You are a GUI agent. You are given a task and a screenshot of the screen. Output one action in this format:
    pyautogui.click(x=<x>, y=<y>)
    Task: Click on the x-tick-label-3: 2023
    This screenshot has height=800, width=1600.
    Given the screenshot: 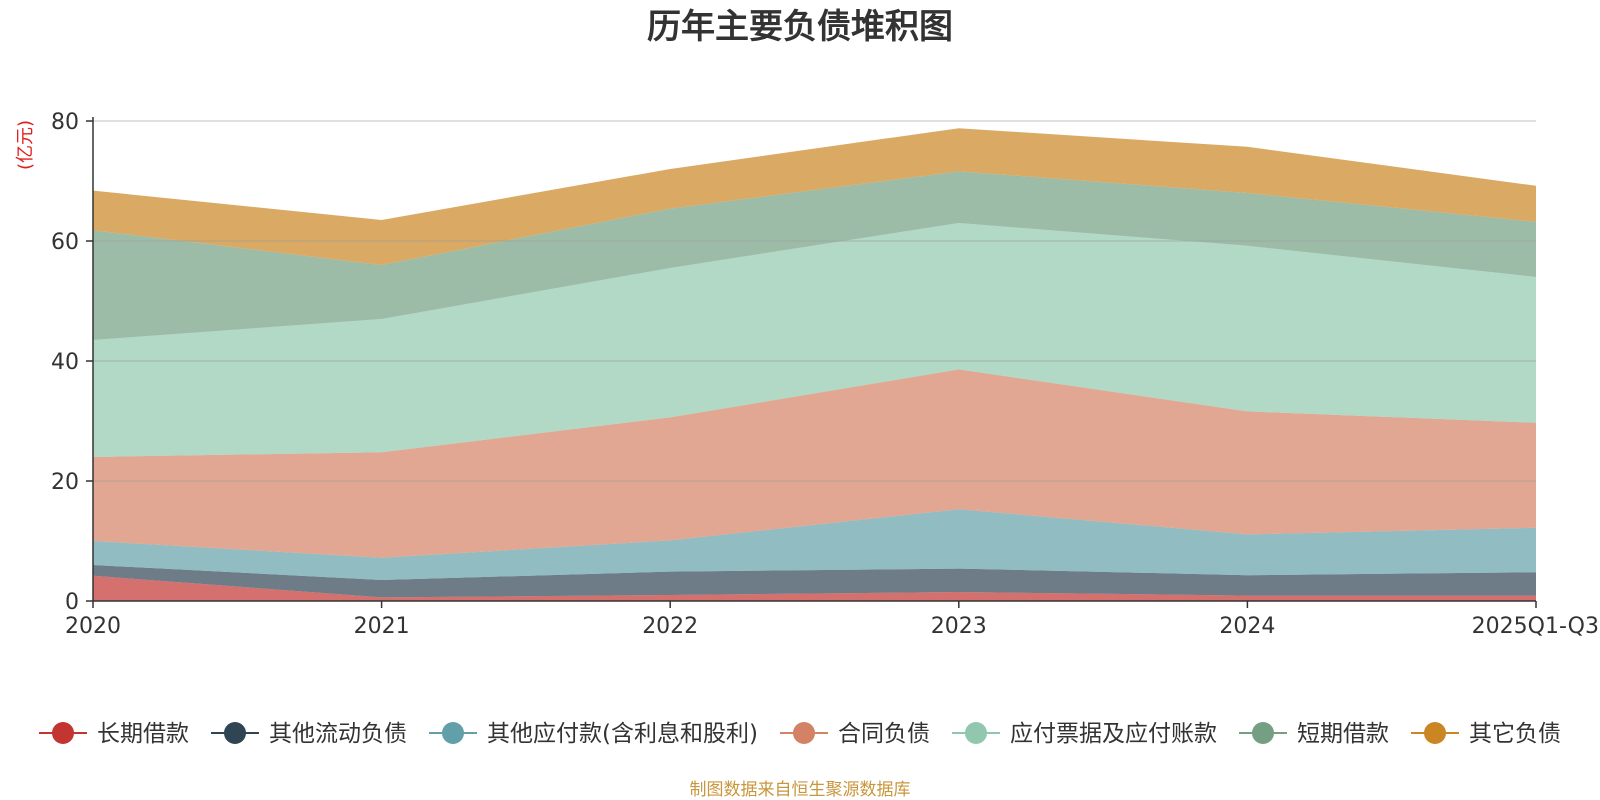 What is the action you would take?
    pyautogui.click(x=959, y=626)
    